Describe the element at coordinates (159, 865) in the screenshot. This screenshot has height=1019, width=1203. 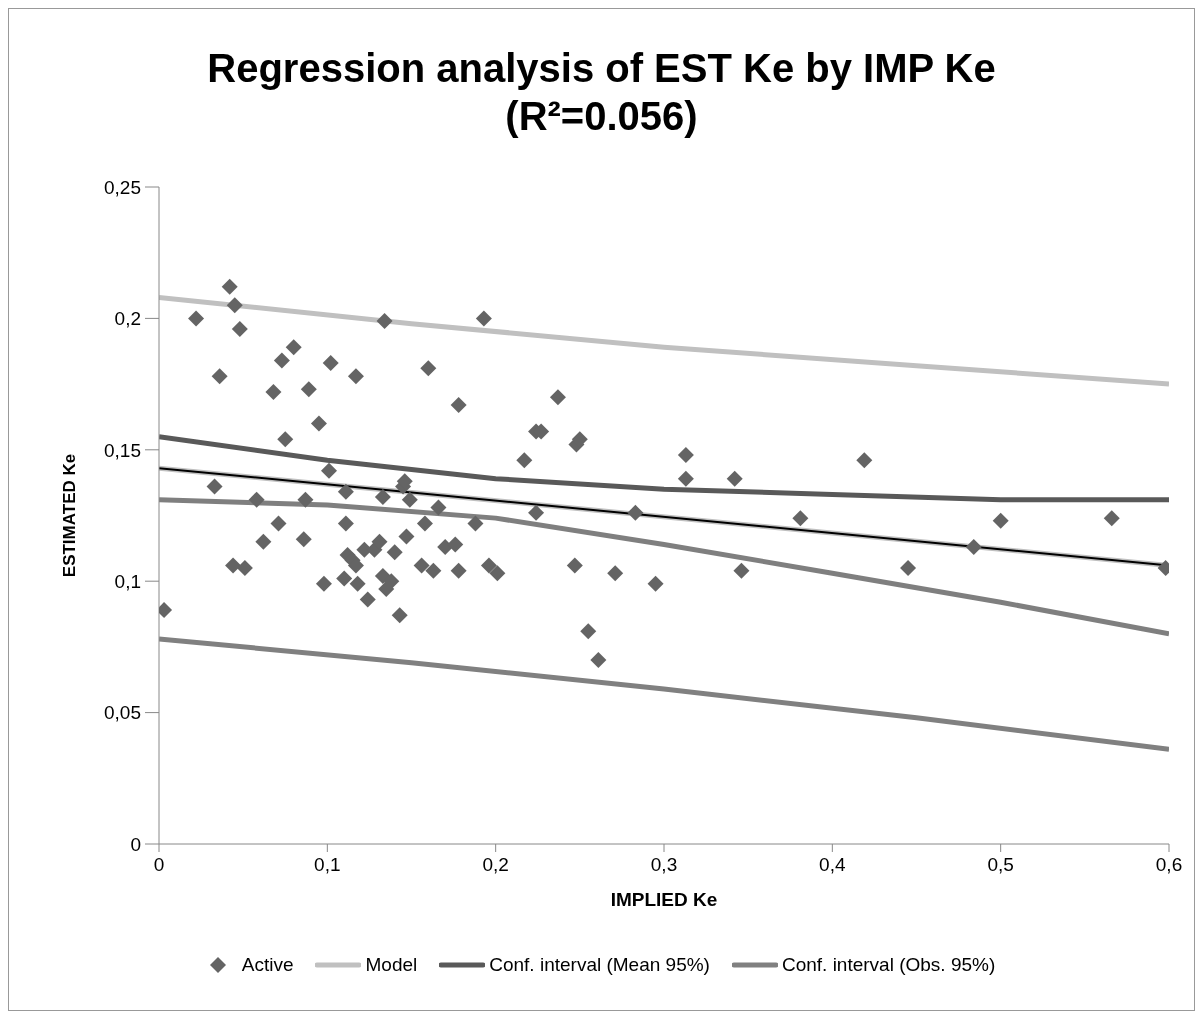
I see `x-tick-label: 0` at that location.